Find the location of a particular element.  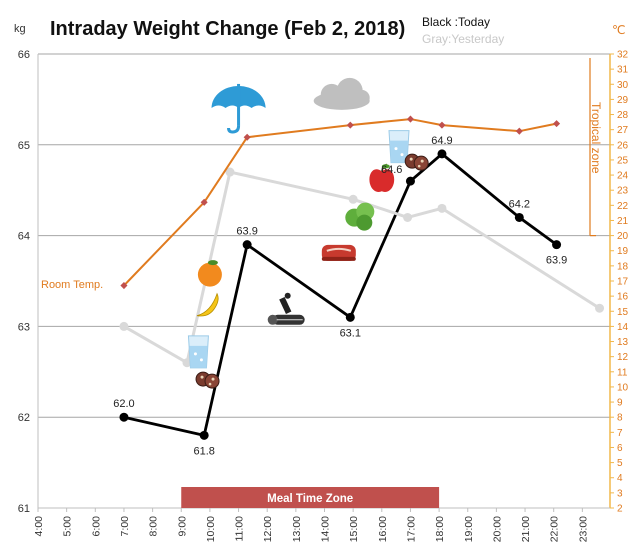

y-tick-label: 61 is located at coordinates (24, 509).